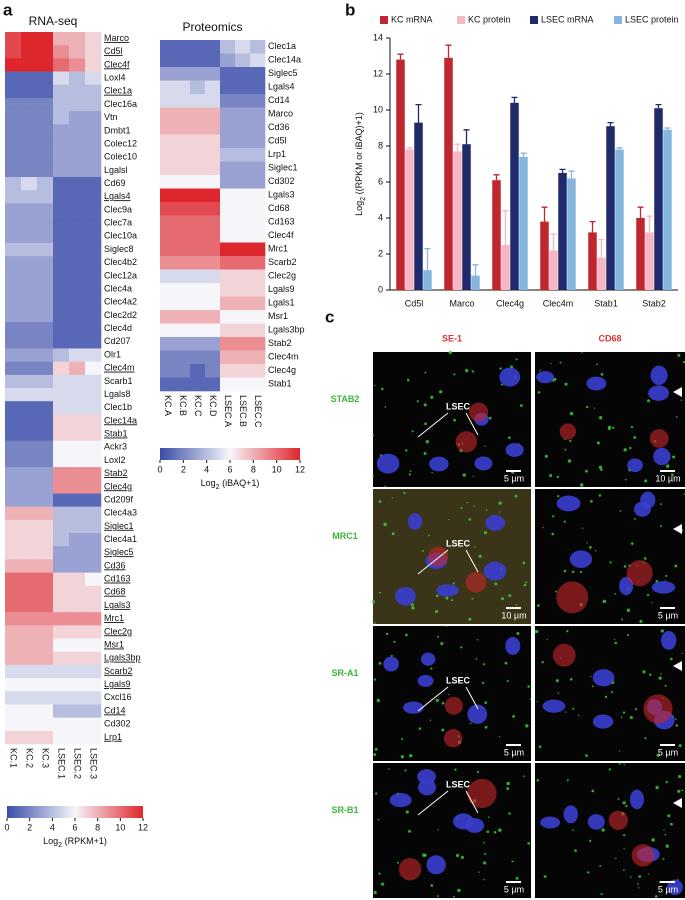 Image resolution: width=685 pixels, height=900 pixels. What do you see at coordinates (380, 181) in the screenshot?
I see `y-tick-label: 6` at bounding box center [380, 181].